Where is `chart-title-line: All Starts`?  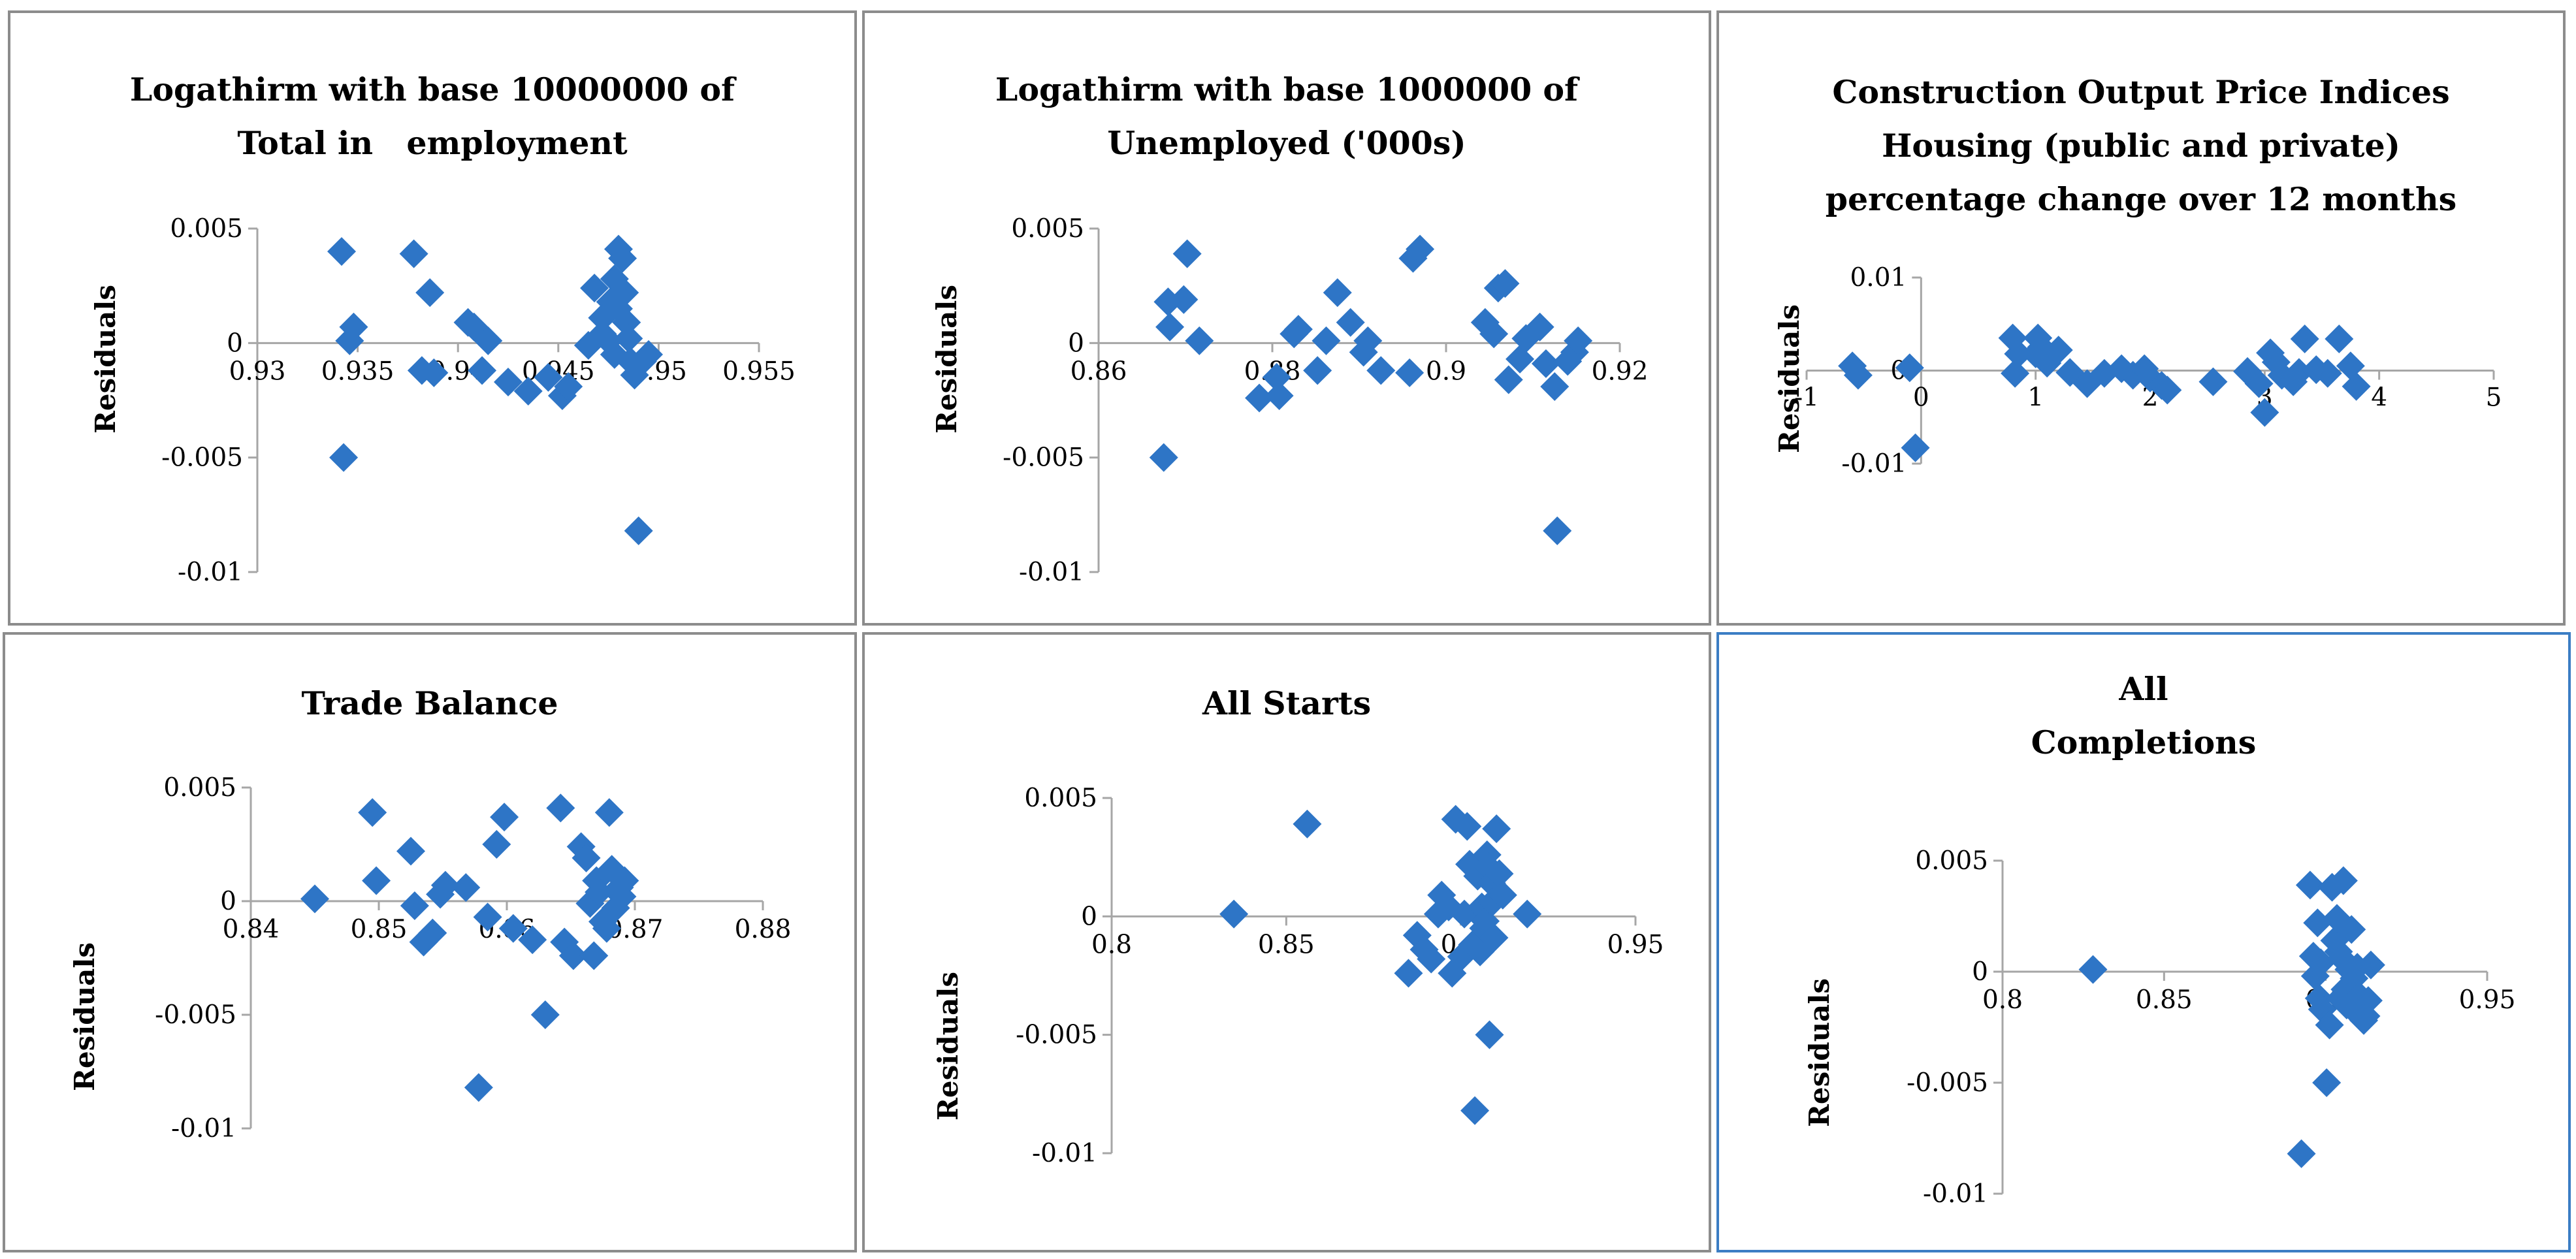
chart-title-line: All Starts is located at coordinates (1287, 703).